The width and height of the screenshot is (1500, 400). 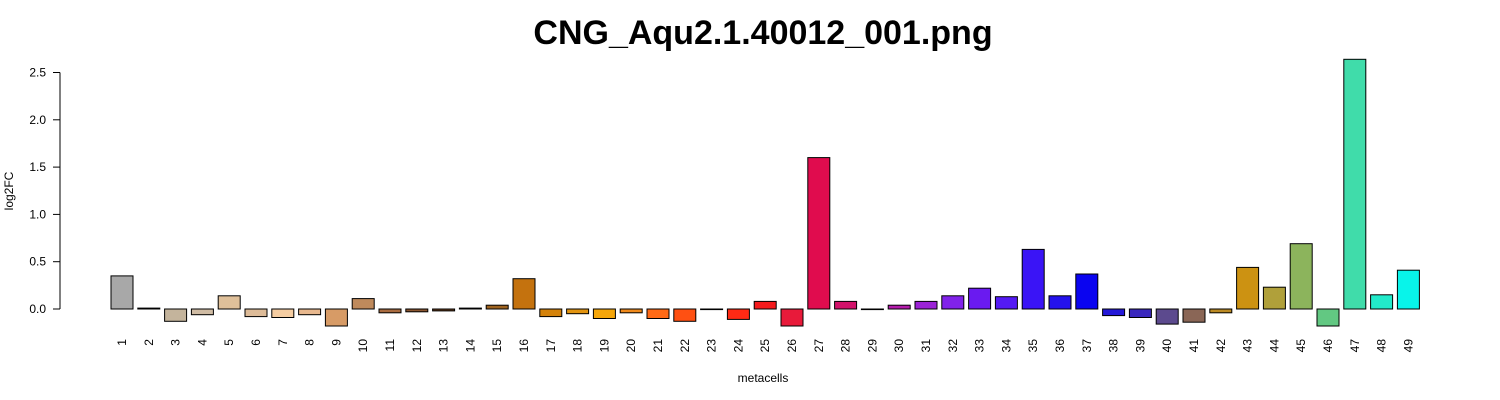 What do you see at coordinates (37, 214) in the screenshot?
I see `y-tick-label: 1.0` at bounding box center [37, 214].